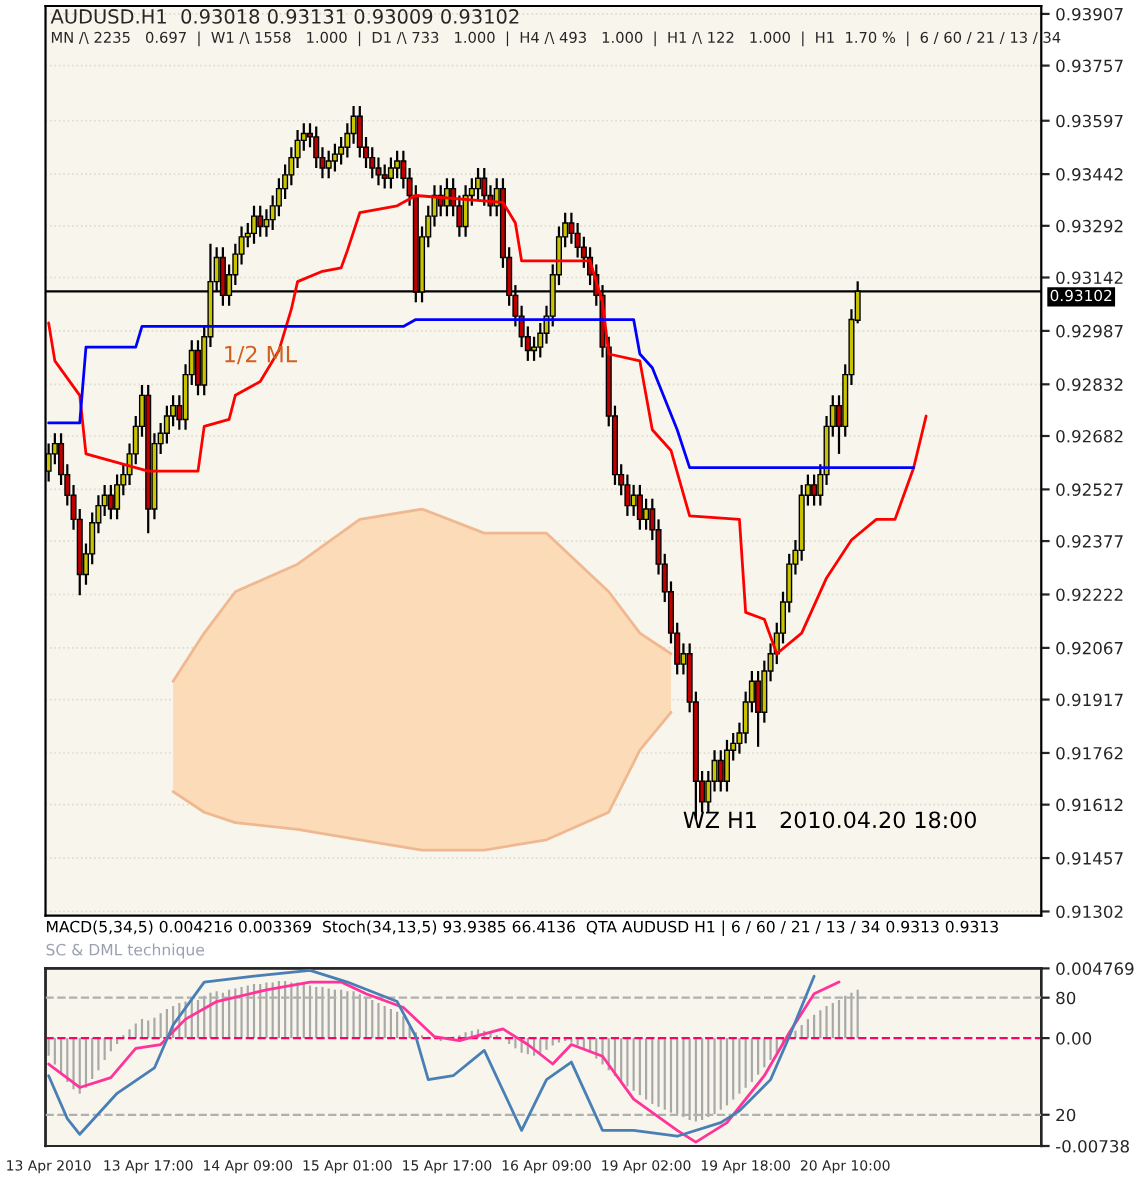 The width and height of the screenshot is (1138, 1200). Describe the element at coordinates (1089, 66) in the screenshot. I see `y-tick-label: 0.93757` at that location.